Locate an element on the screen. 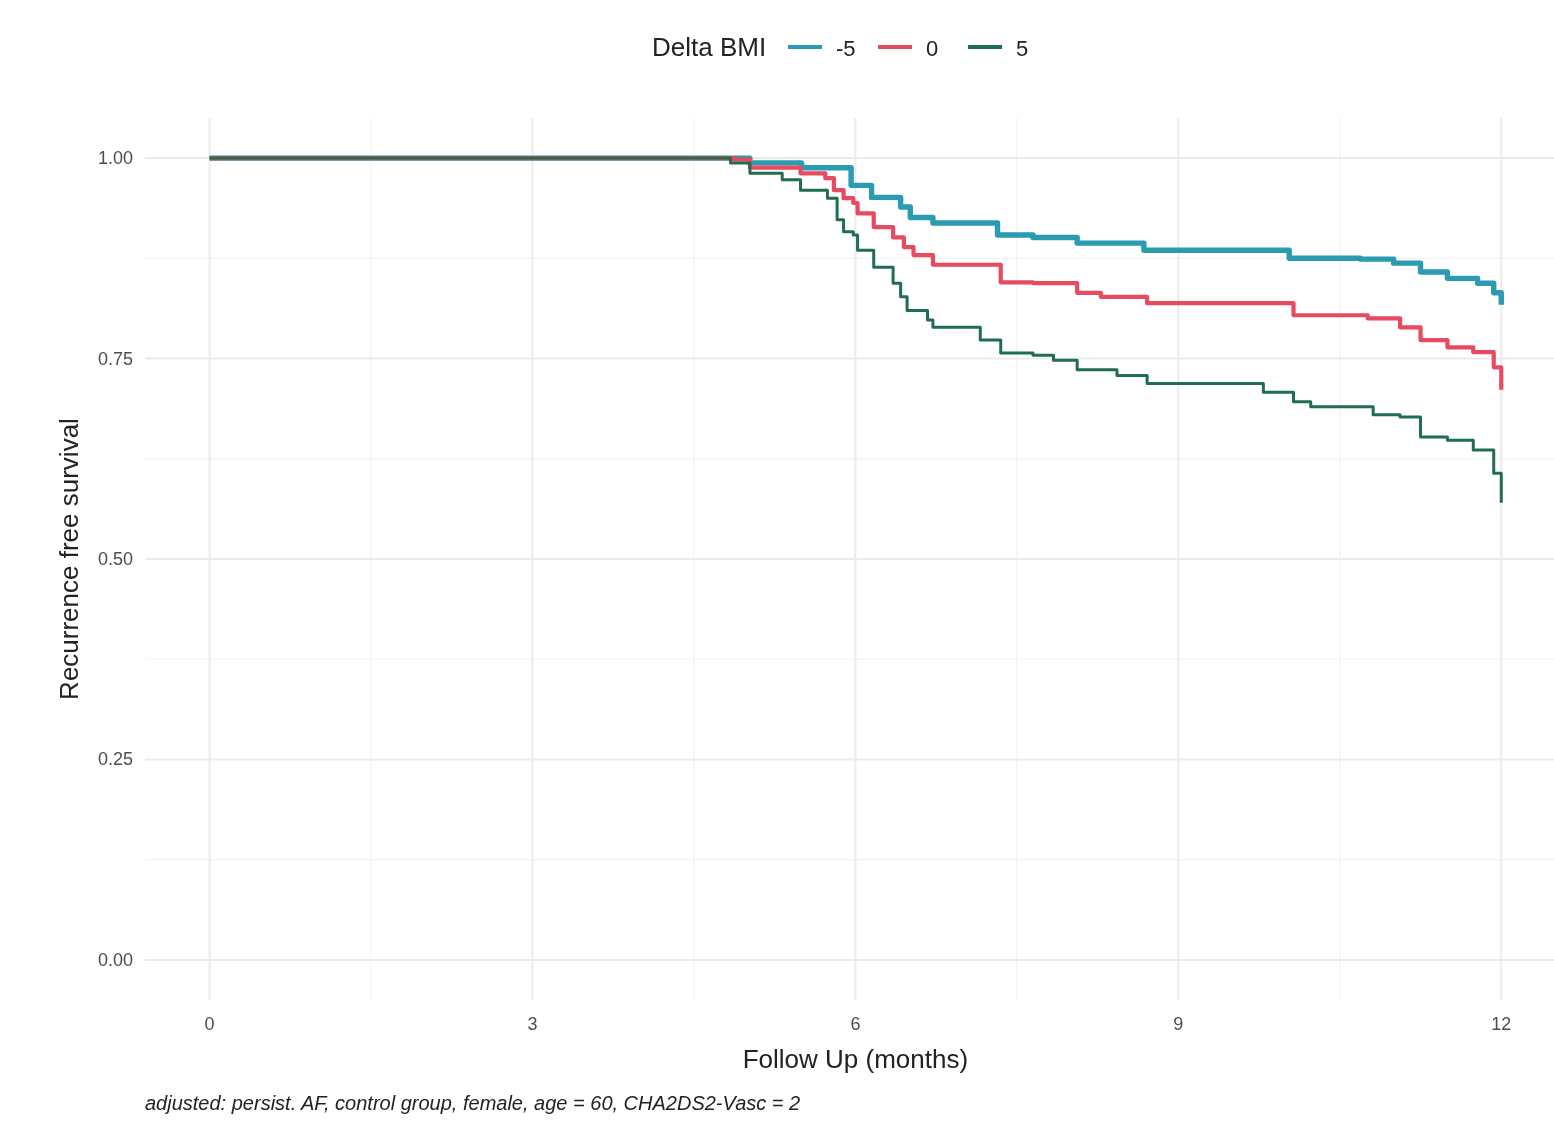  legend-label: -5 is located at coordinates (846, 48).